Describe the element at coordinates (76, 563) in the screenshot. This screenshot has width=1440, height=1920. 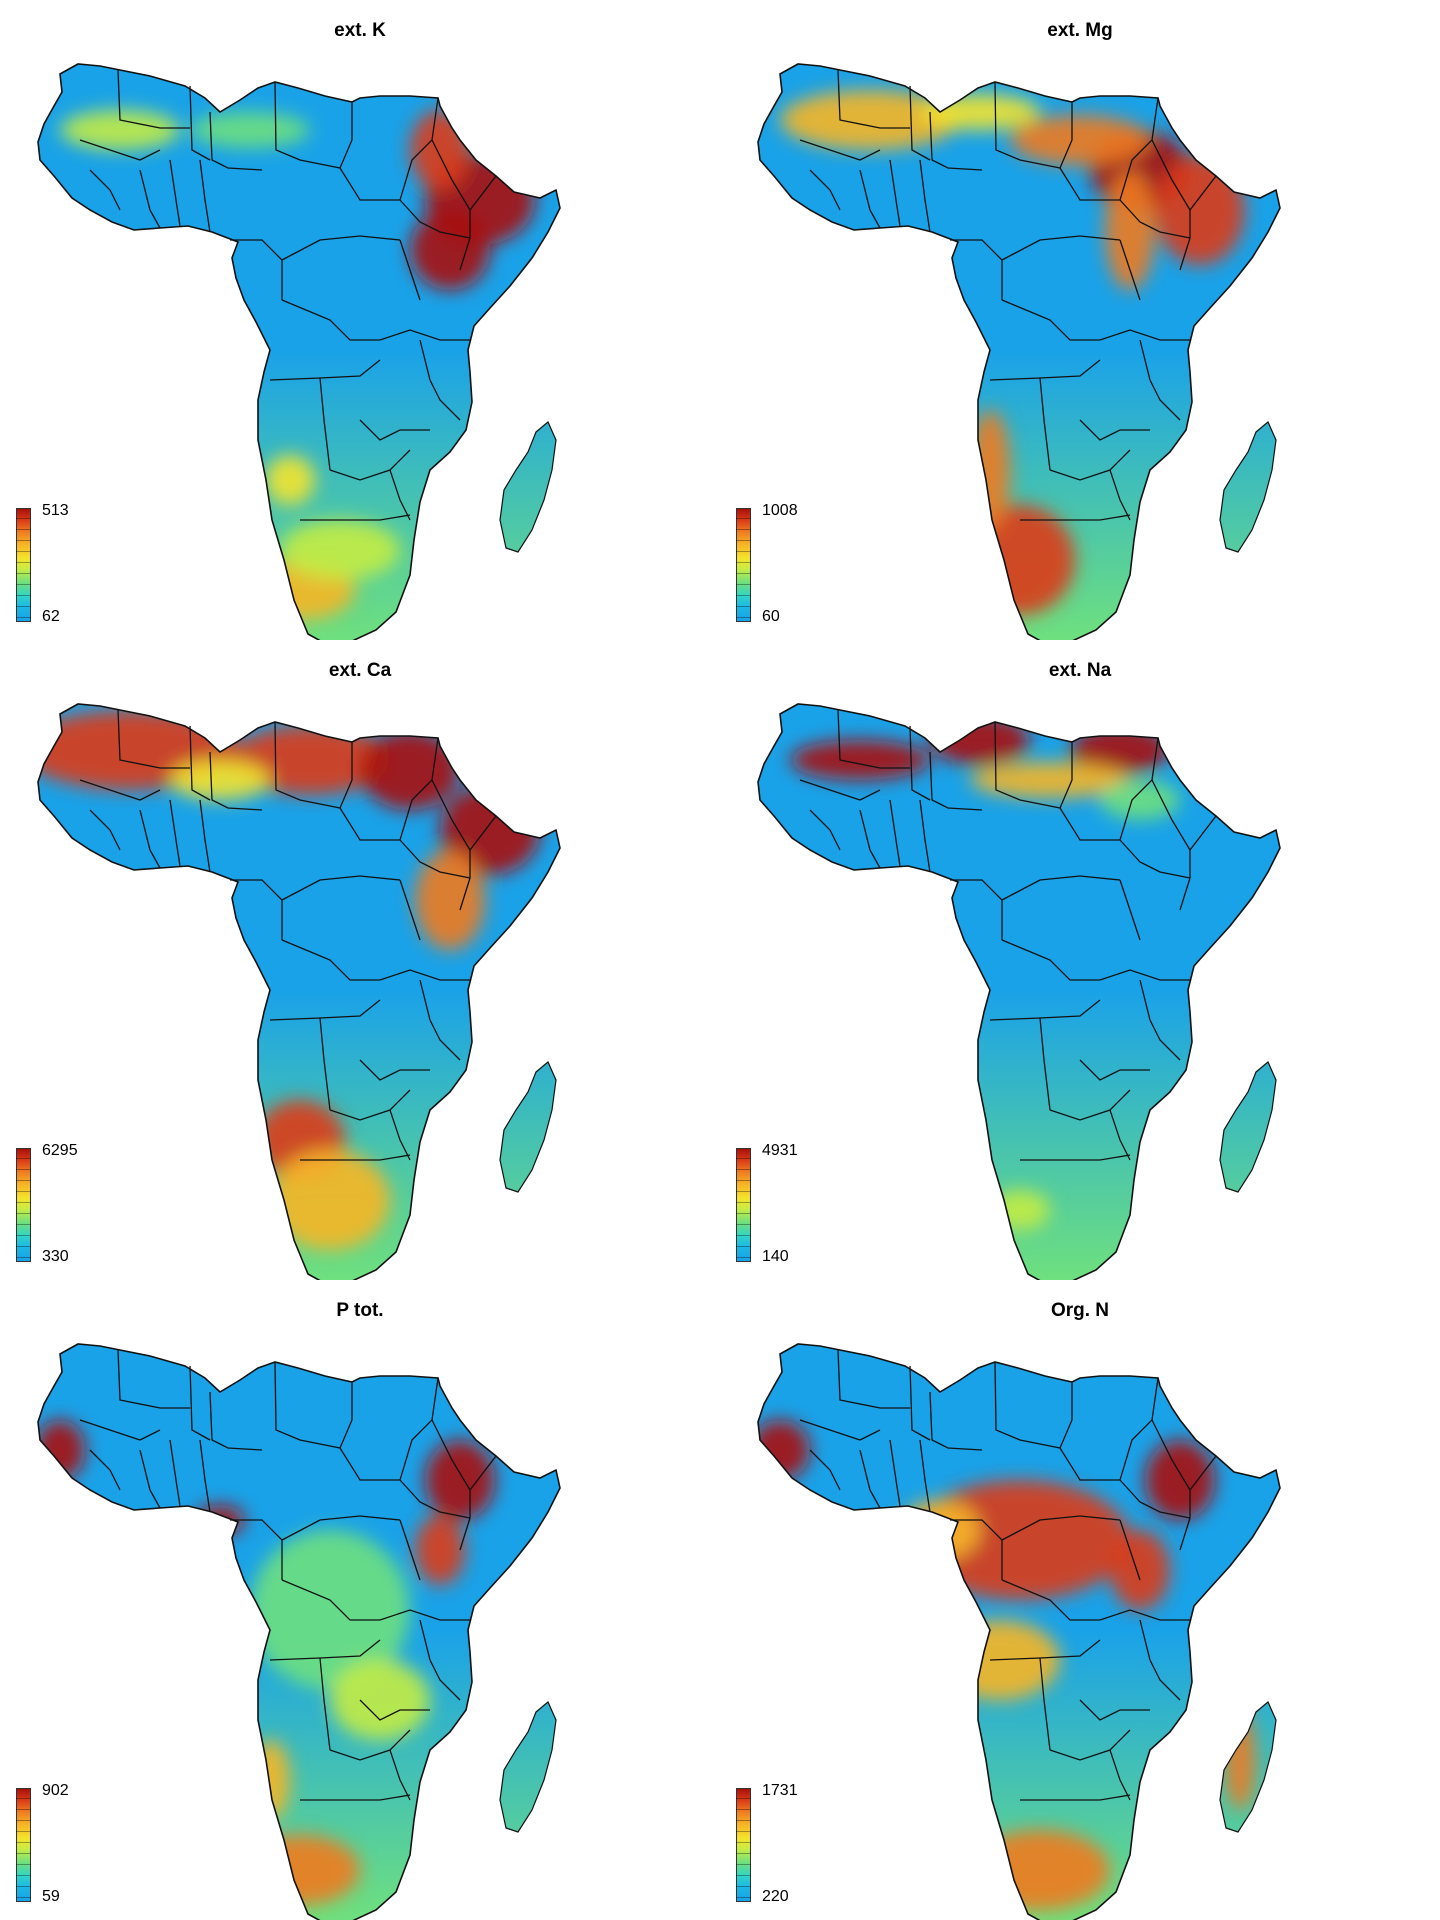
I see `color-legend: 513 62` at that location.